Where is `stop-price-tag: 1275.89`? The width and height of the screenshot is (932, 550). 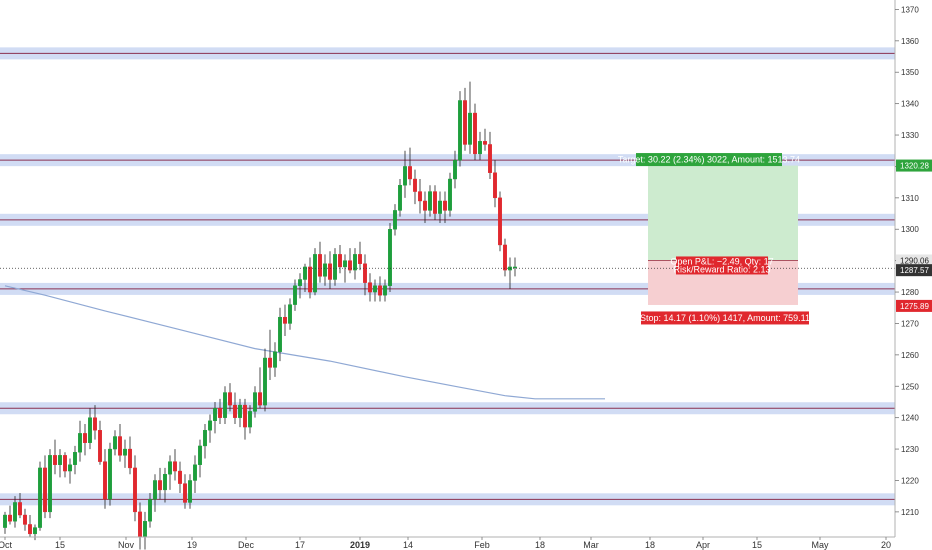 stop-price-tag: 1275.89 is located at coordinates (914, 305).